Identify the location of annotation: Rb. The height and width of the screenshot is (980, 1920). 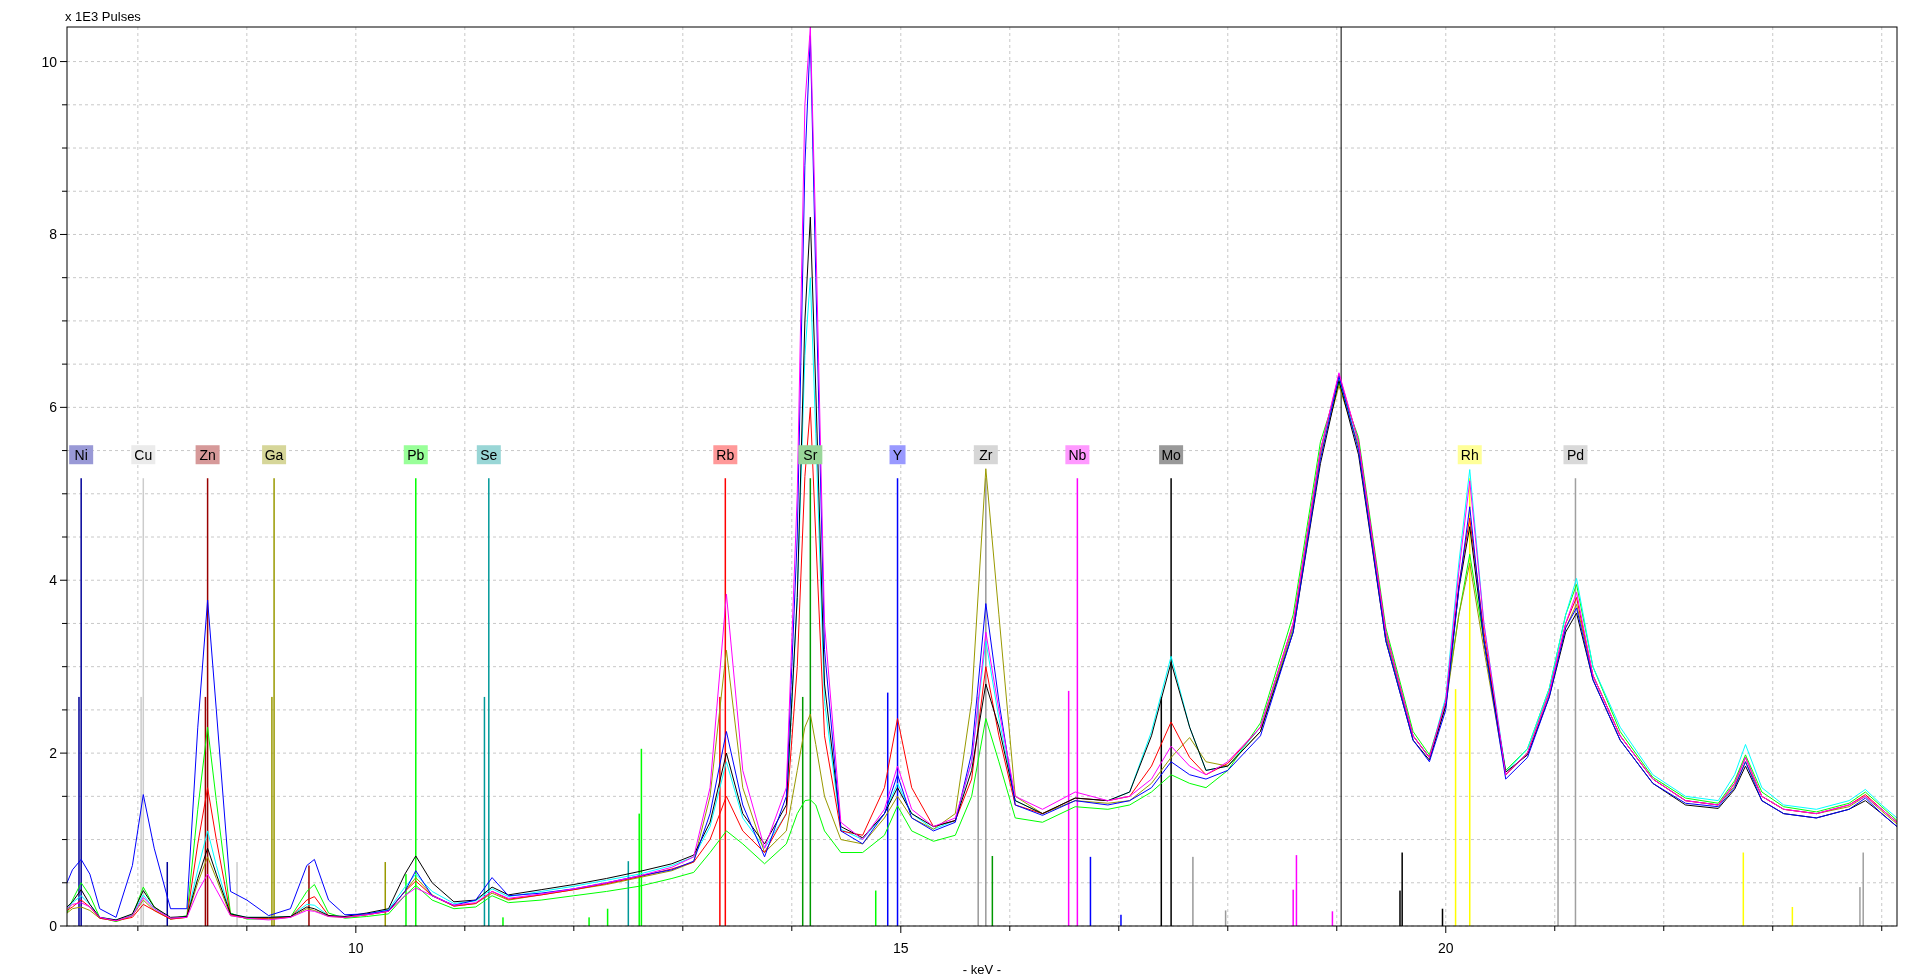
(725, 454).